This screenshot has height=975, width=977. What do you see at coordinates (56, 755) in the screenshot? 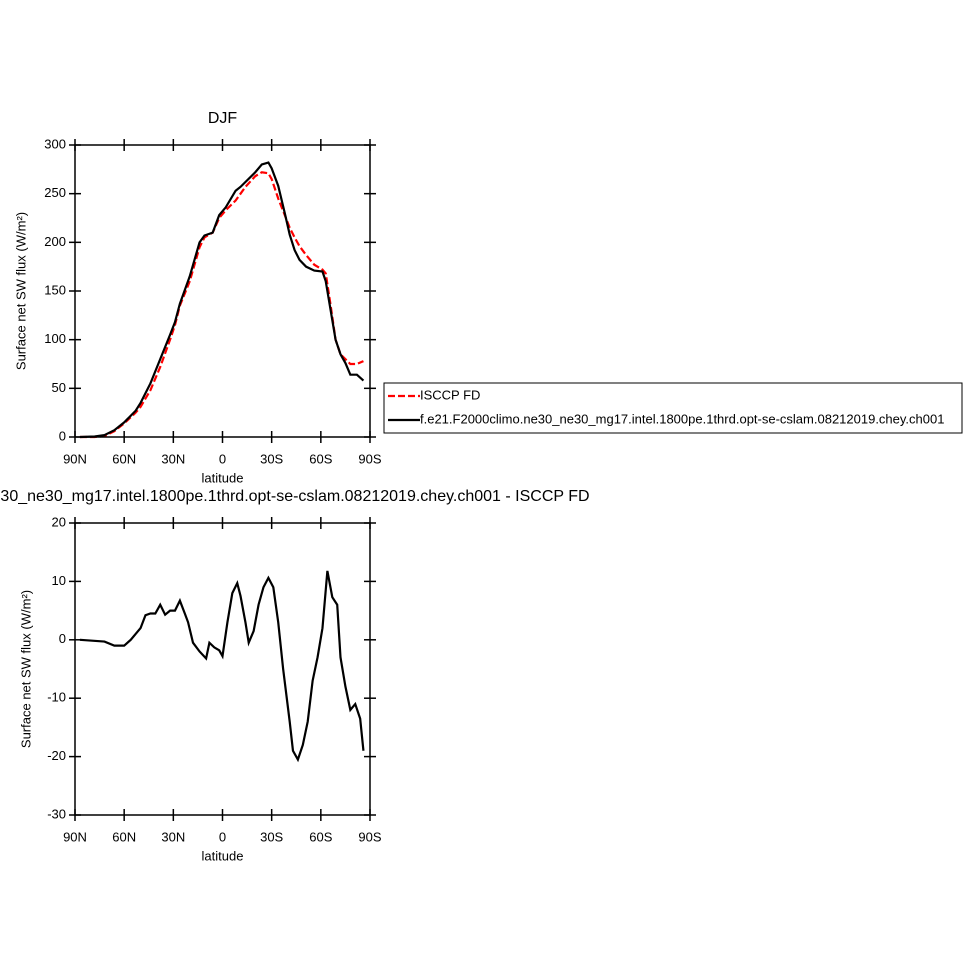
I see `y-tick-label: -20` at bounding box center [56, 755].